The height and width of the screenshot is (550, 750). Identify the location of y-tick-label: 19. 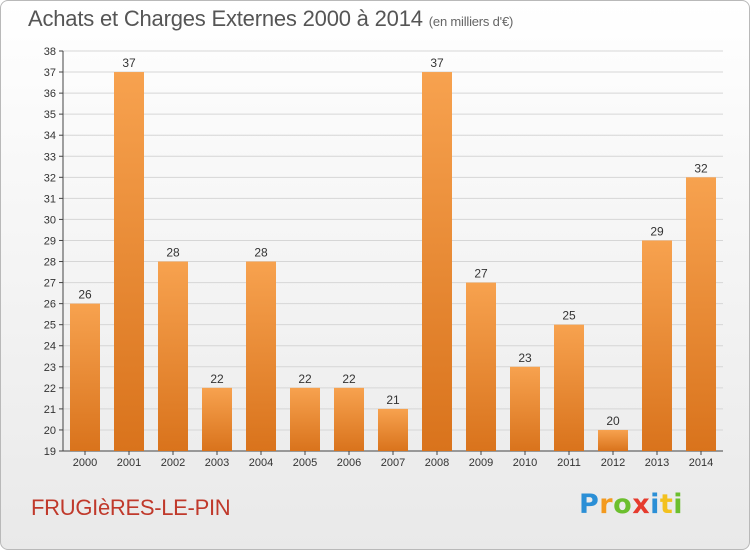
(50, 452).